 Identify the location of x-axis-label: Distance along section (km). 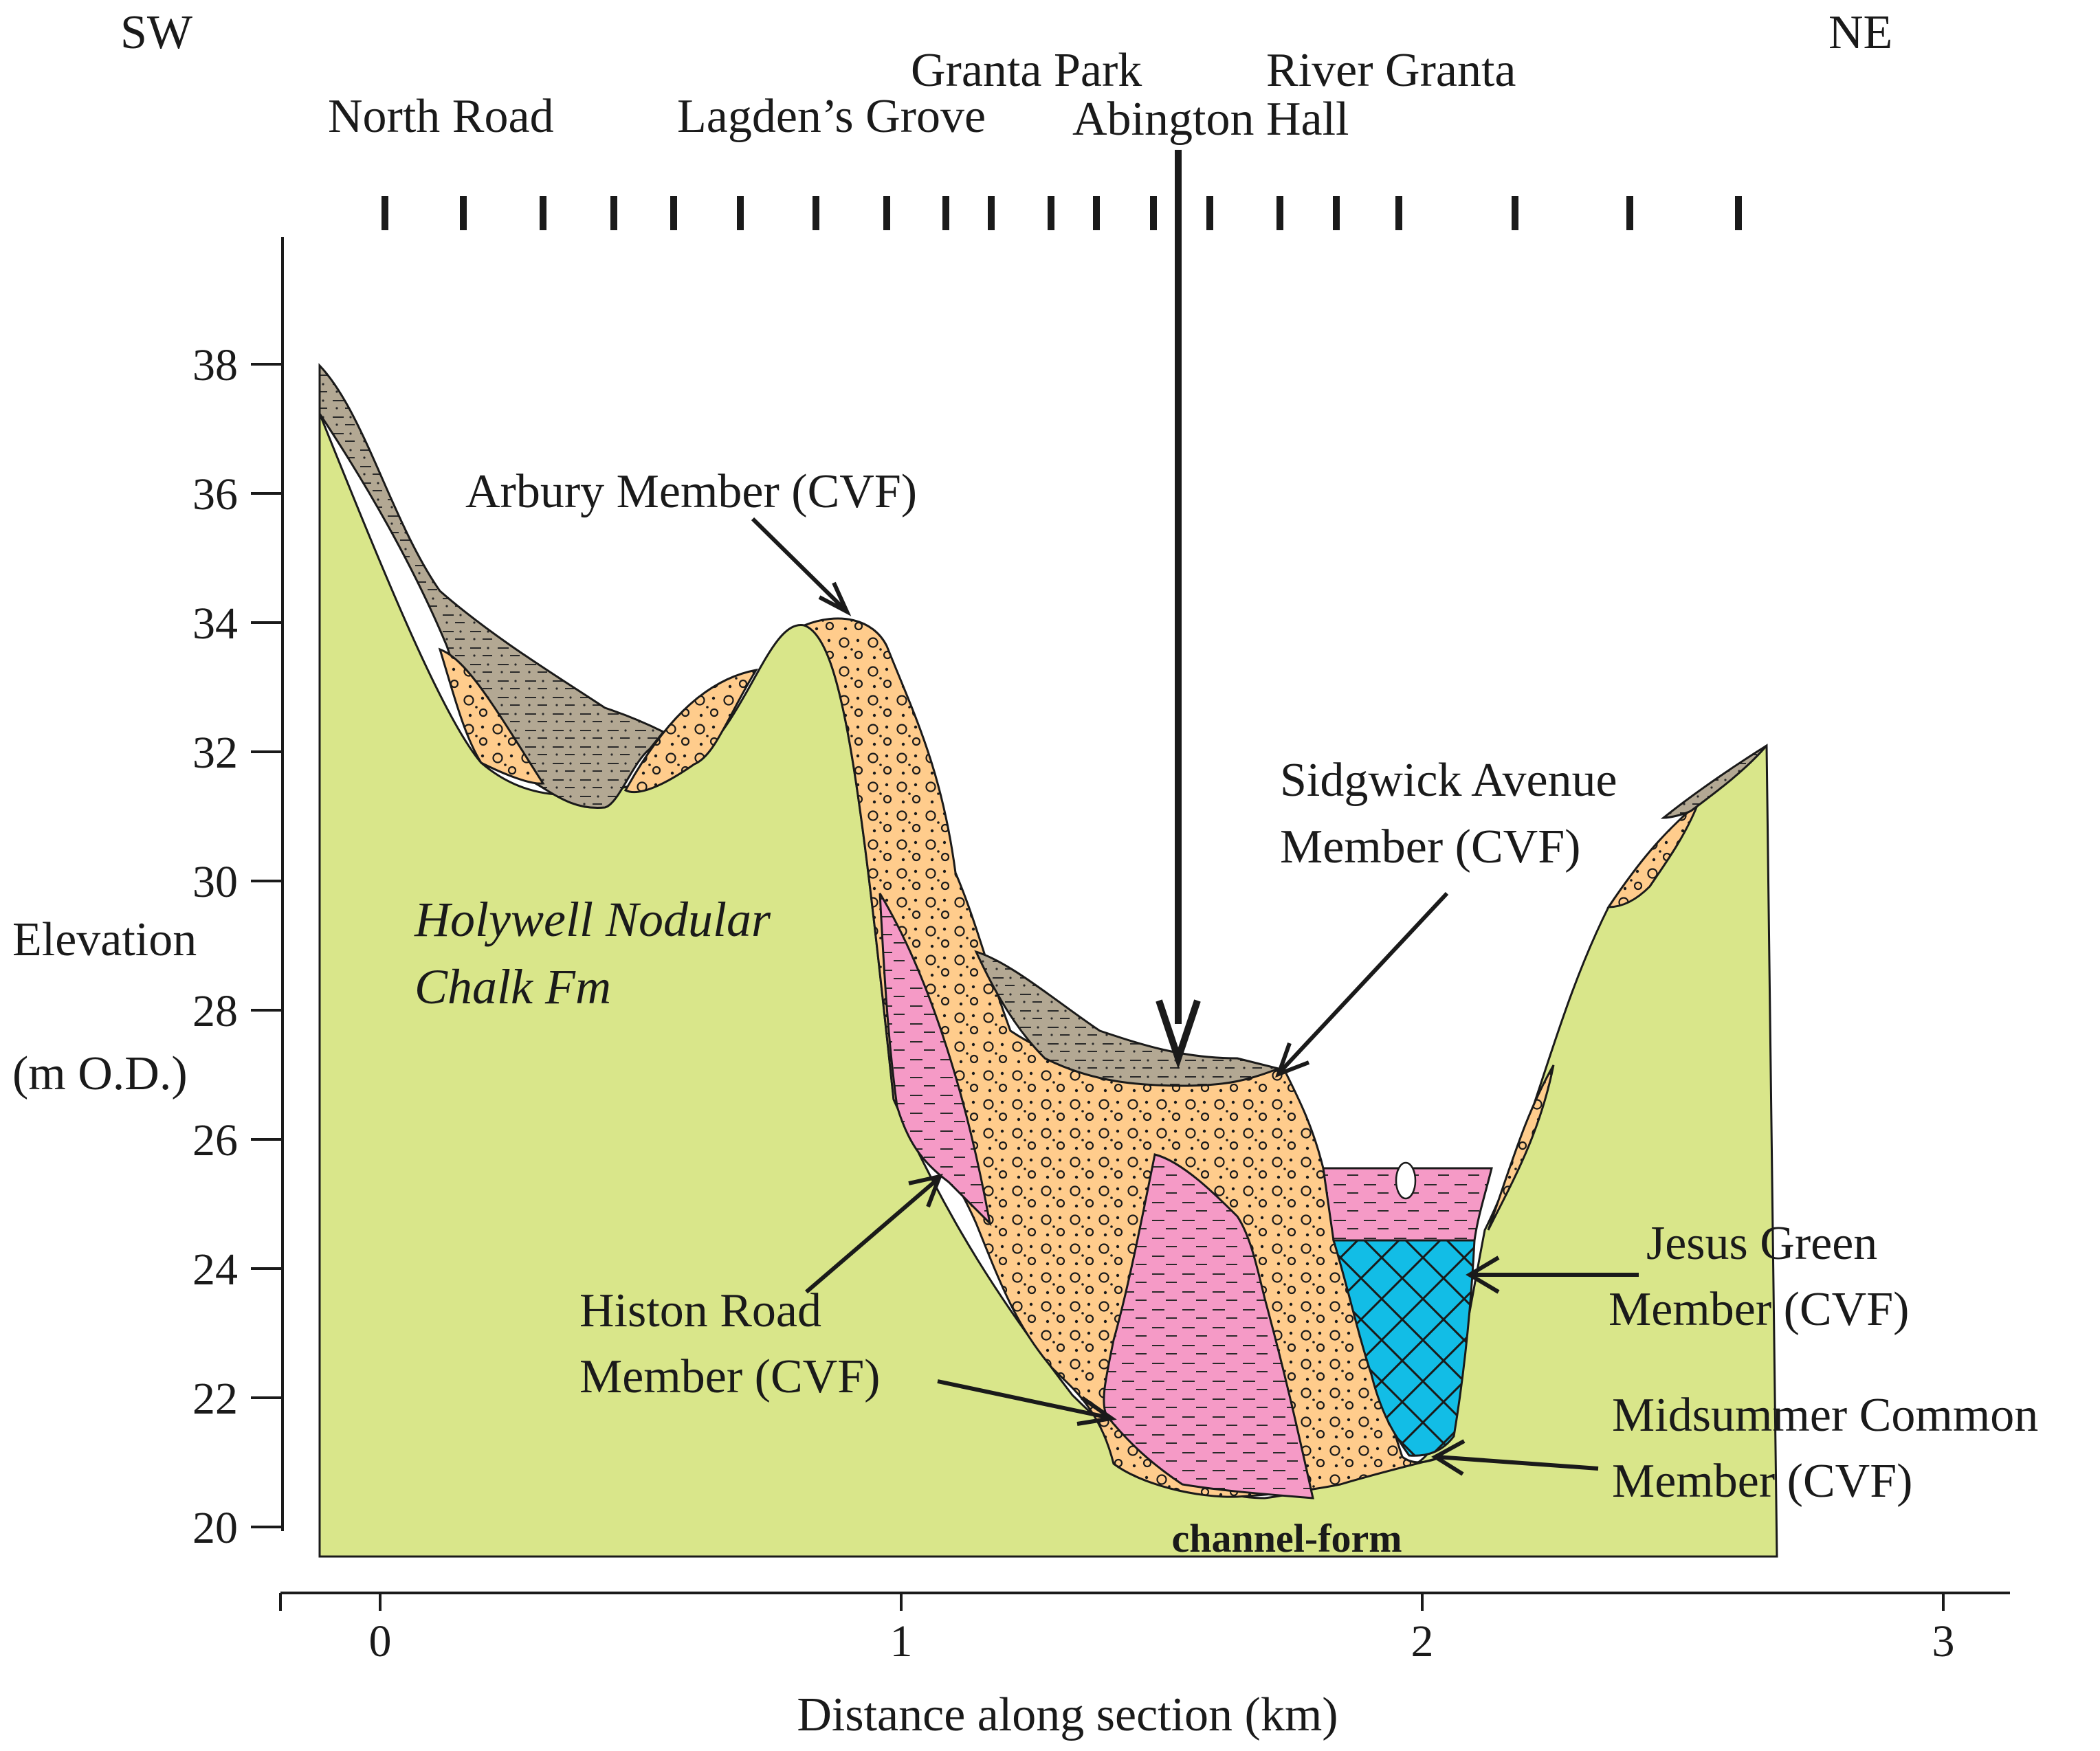
(1067, 1714).